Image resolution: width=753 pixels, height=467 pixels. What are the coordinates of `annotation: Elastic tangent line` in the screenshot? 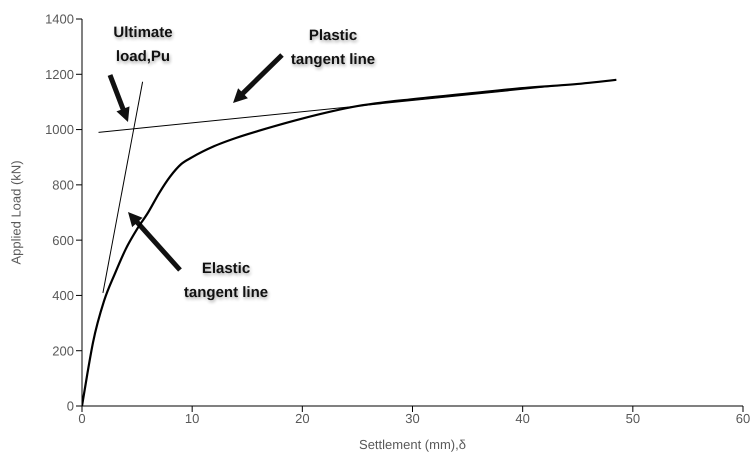 It's located at (226, 280).